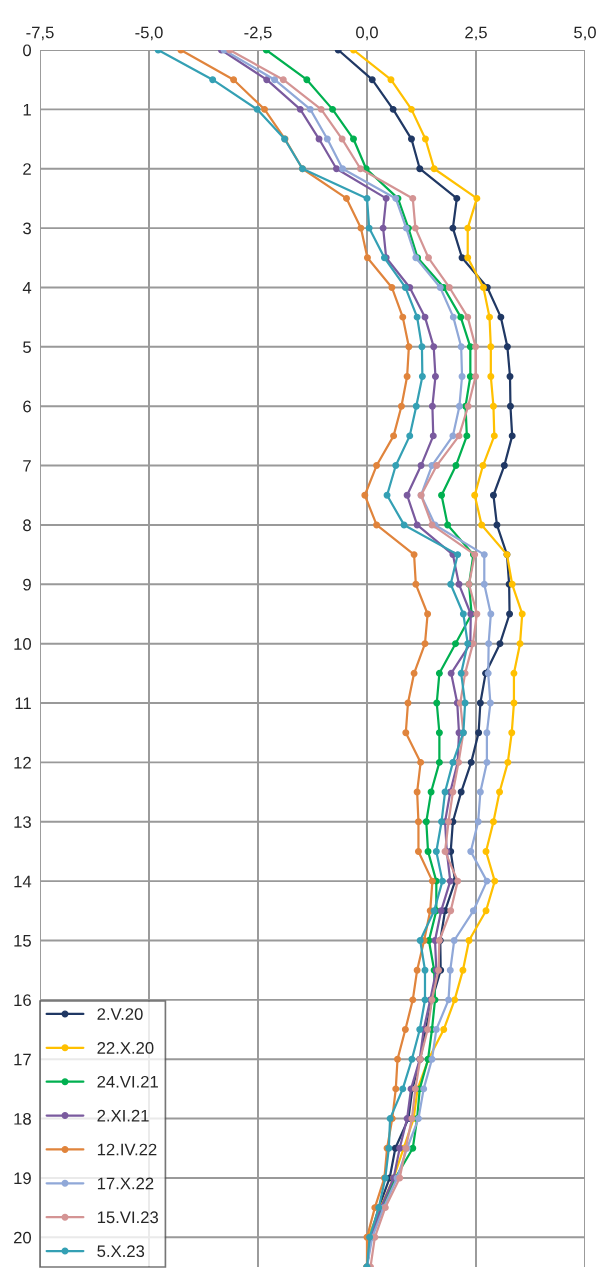  Describe the element at coordinates (27, 288) in the screenshot. I see `y-tick-label: 4` at that location.